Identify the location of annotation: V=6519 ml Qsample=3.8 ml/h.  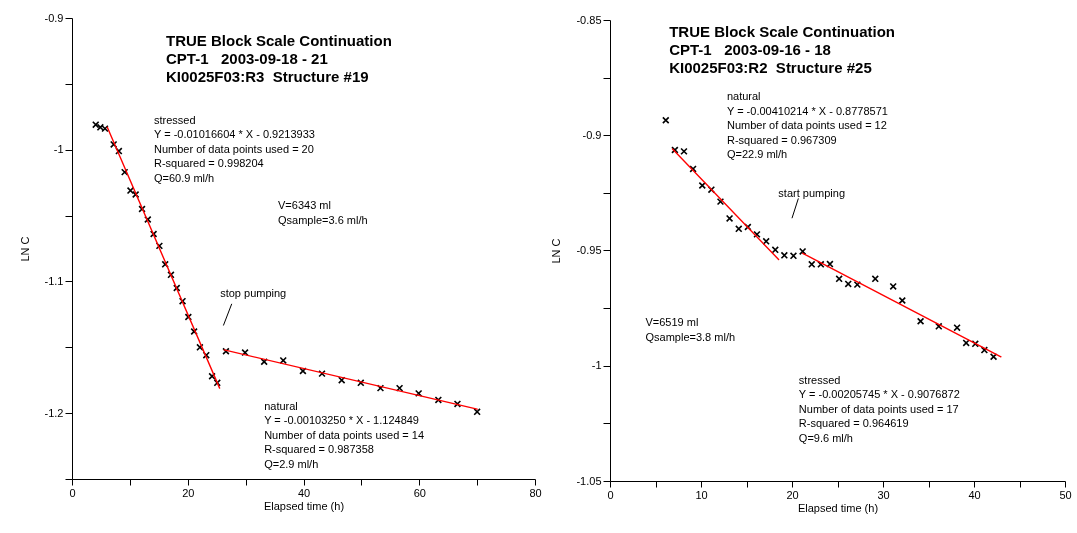
(690, 329).